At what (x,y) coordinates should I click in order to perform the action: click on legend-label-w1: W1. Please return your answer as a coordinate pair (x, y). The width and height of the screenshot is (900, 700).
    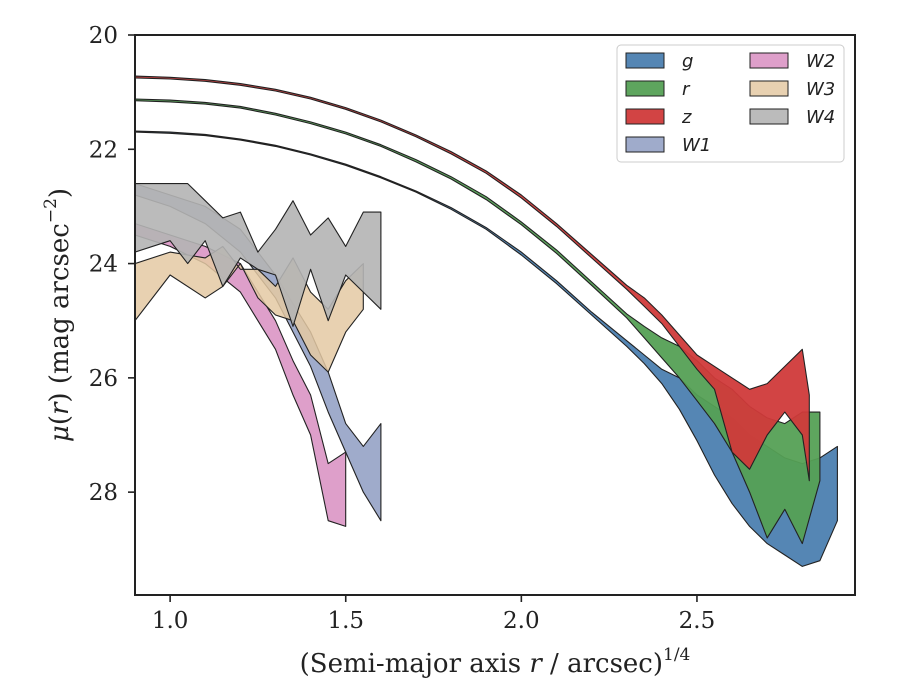
    Looking at the image, I should click on (696, 145).